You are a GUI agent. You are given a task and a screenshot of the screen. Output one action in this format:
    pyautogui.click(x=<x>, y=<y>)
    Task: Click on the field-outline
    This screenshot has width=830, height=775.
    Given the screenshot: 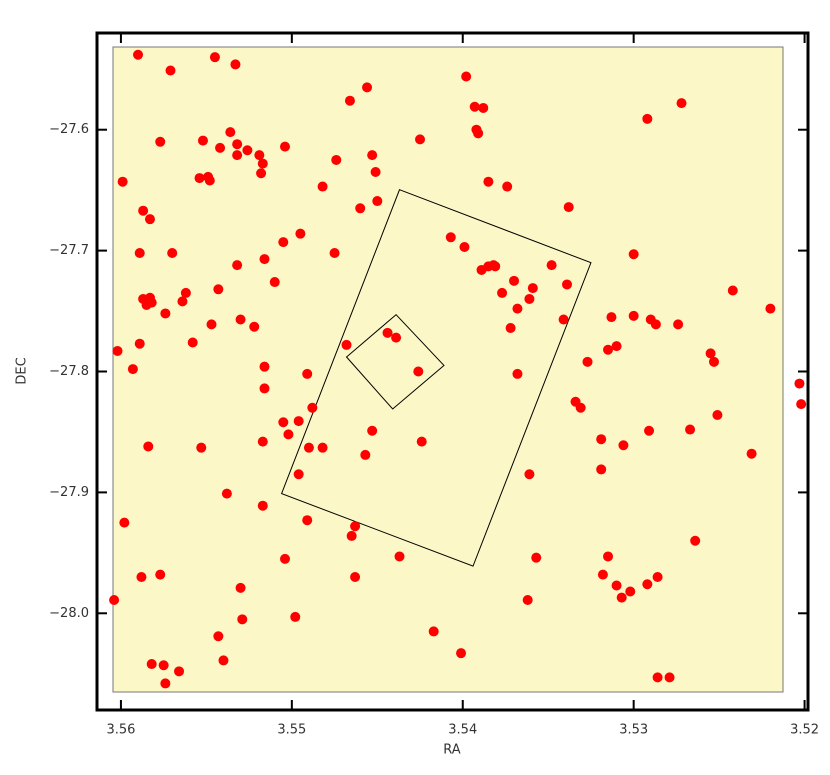 What is the action you would take?
    pyautogui.click(x=395, y=361)
    